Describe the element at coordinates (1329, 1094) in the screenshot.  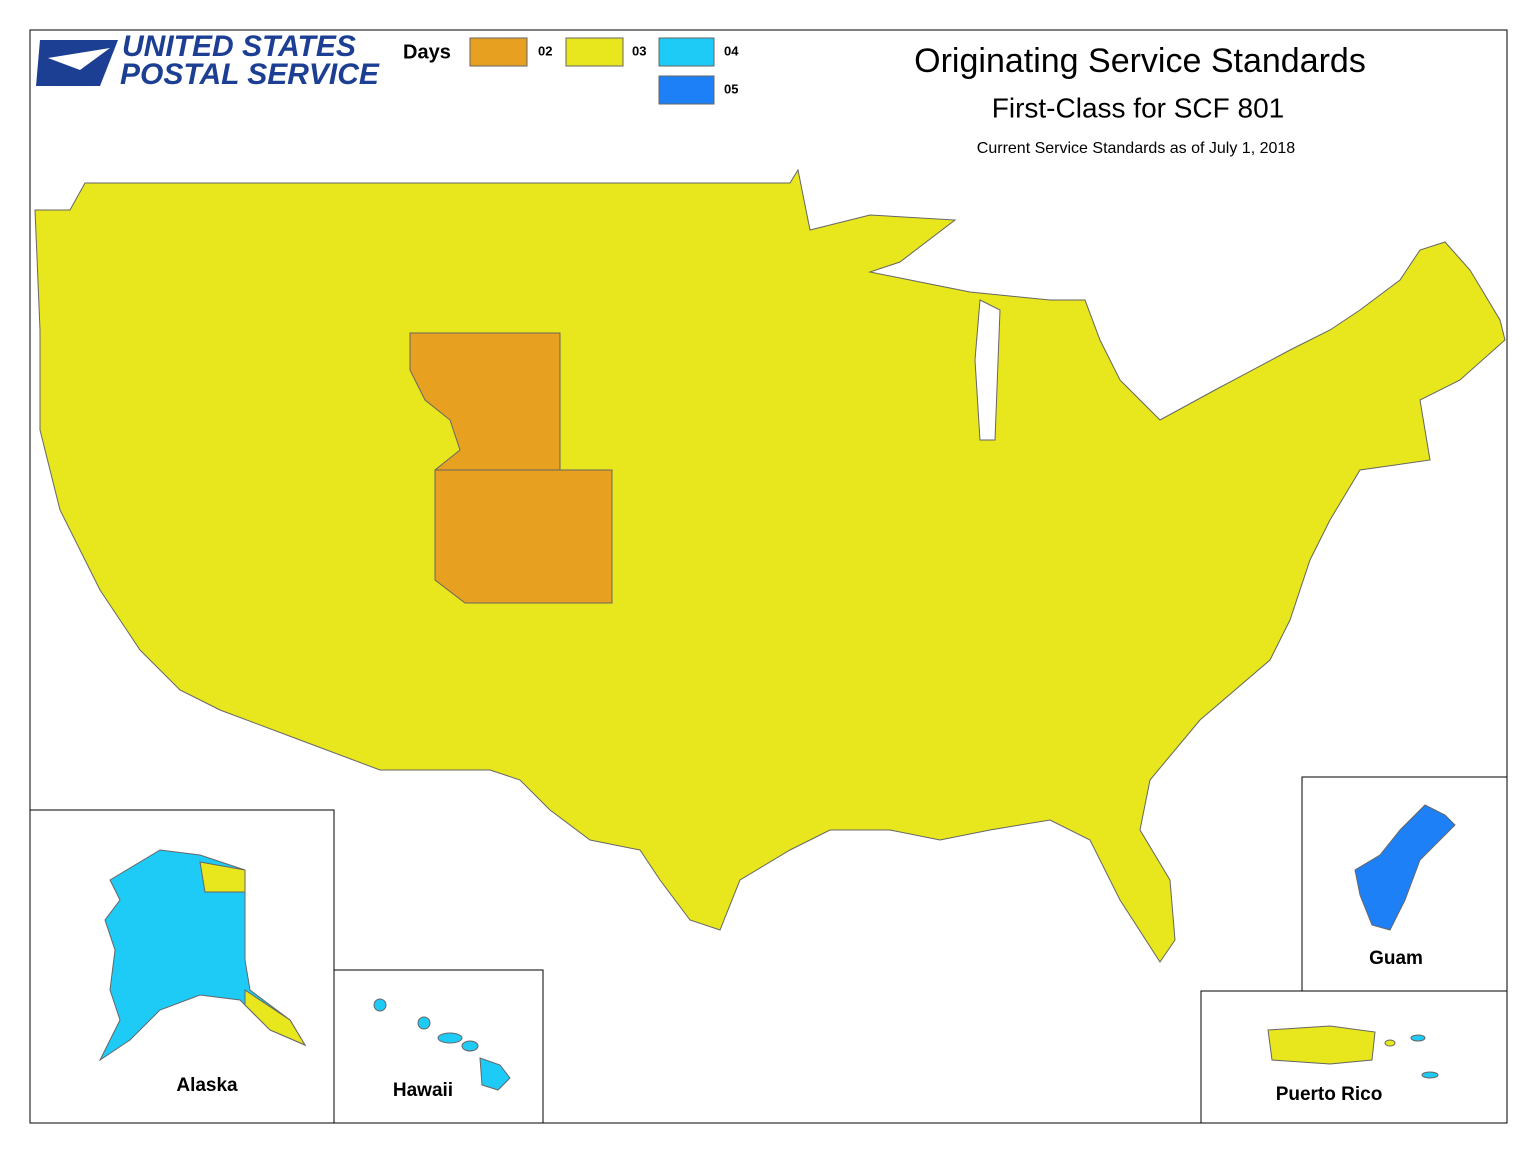
I see `inset-label: Puerto Rico` at that location.